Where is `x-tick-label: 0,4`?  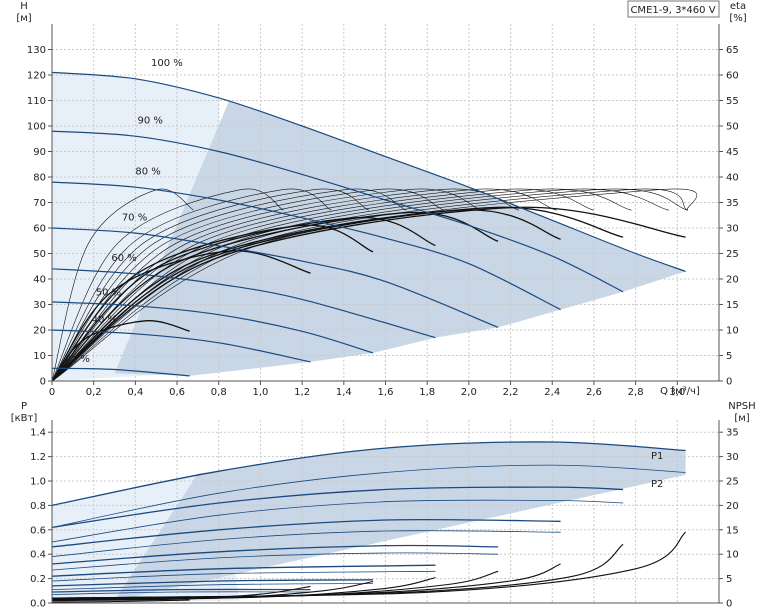 x-tick-label: 0,4 is located at coordinates (135, 392).